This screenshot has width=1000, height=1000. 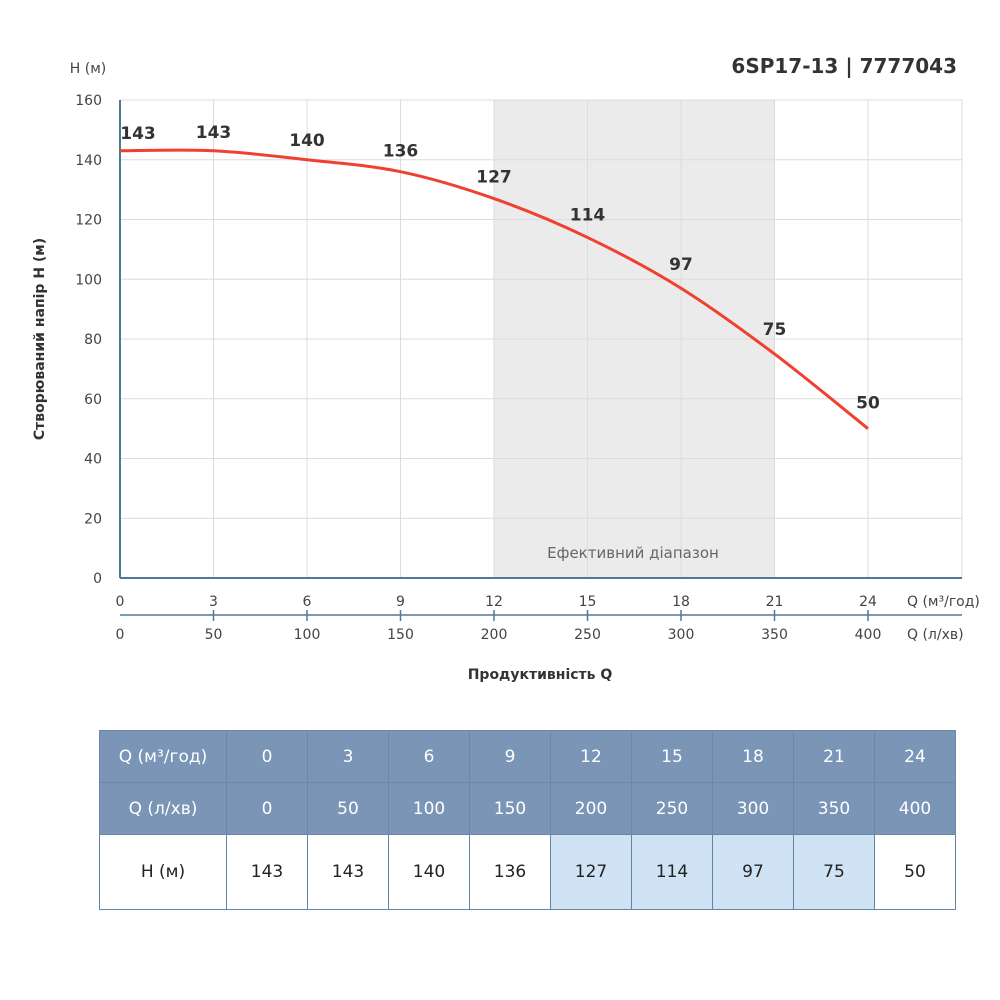 I want to click on x-tick-label: 15, so click(x=588, y=602).